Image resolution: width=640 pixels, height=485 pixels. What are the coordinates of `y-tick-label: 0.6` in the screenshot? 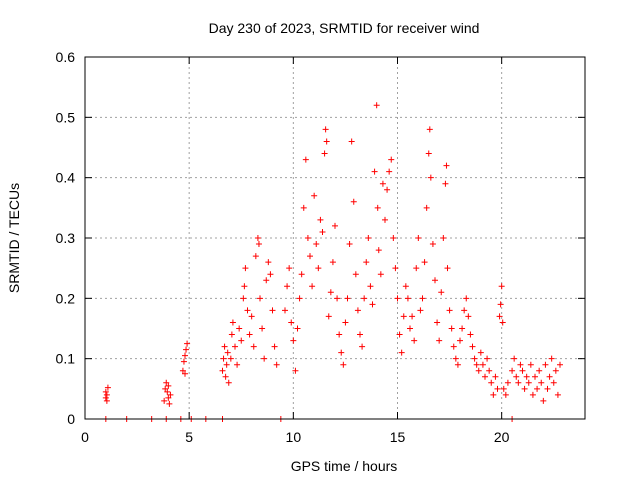 It's located at (66, 57).